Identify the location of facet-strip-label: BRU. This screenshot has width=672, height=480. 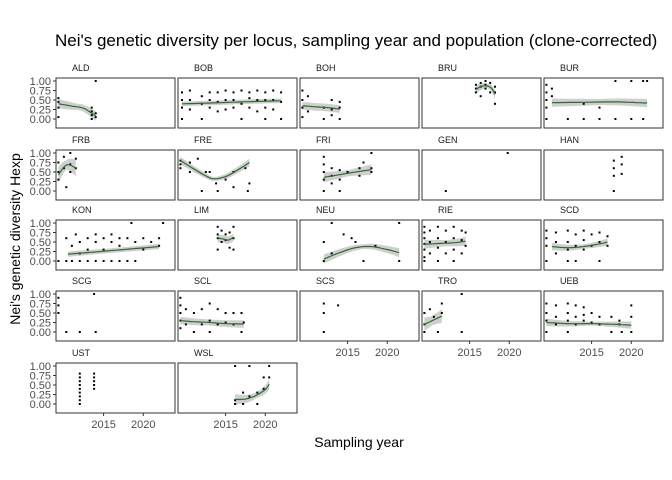
(447, 68).